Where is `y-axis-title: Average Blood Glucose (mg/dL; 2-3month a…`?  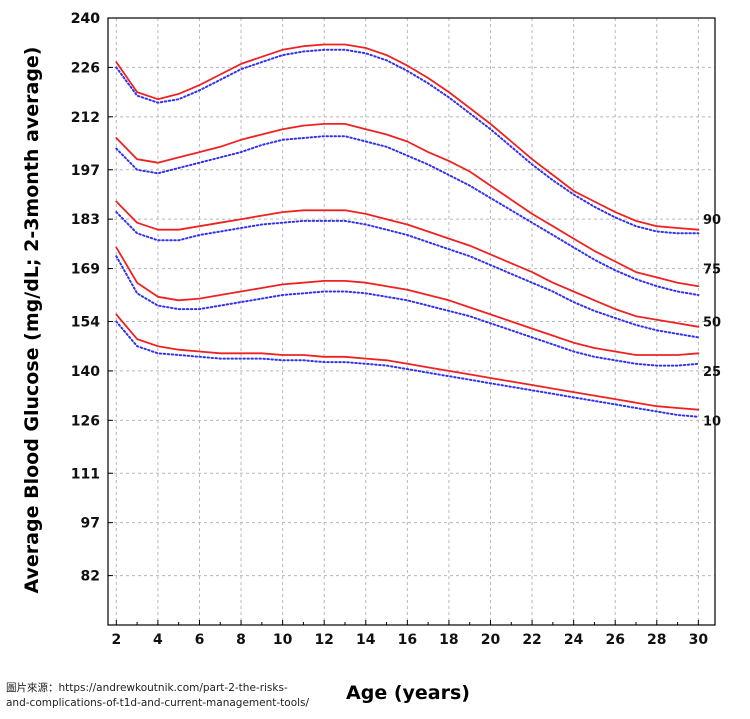
y-axis-title: Average Blood Glucose (mg/dL; 2-3month a… is located at coordinates (32, 320).